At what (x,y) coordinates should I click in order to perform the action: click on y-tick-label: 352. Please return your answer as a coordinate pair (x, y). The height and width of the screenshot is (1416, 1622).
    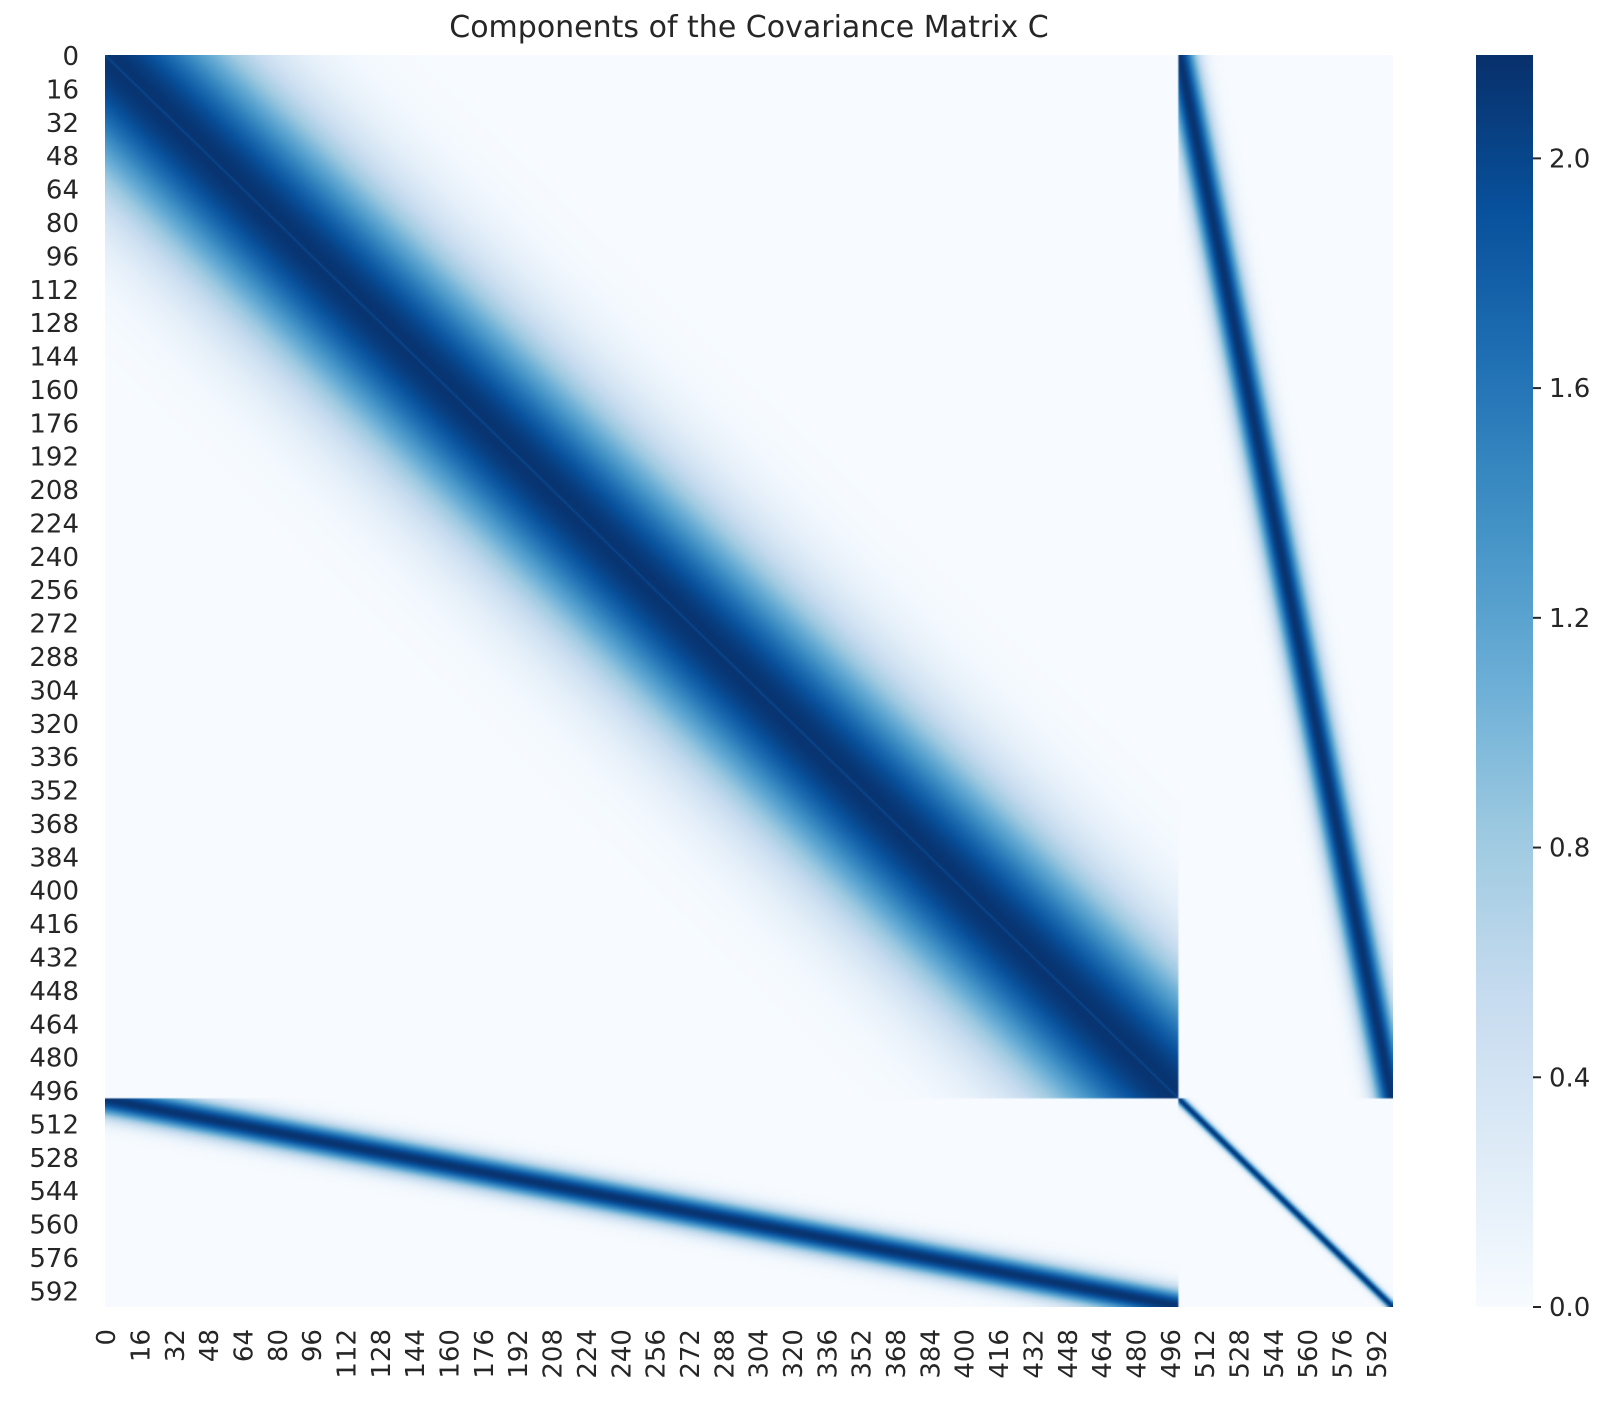
    Looking at the image, I should click on (54, 792).